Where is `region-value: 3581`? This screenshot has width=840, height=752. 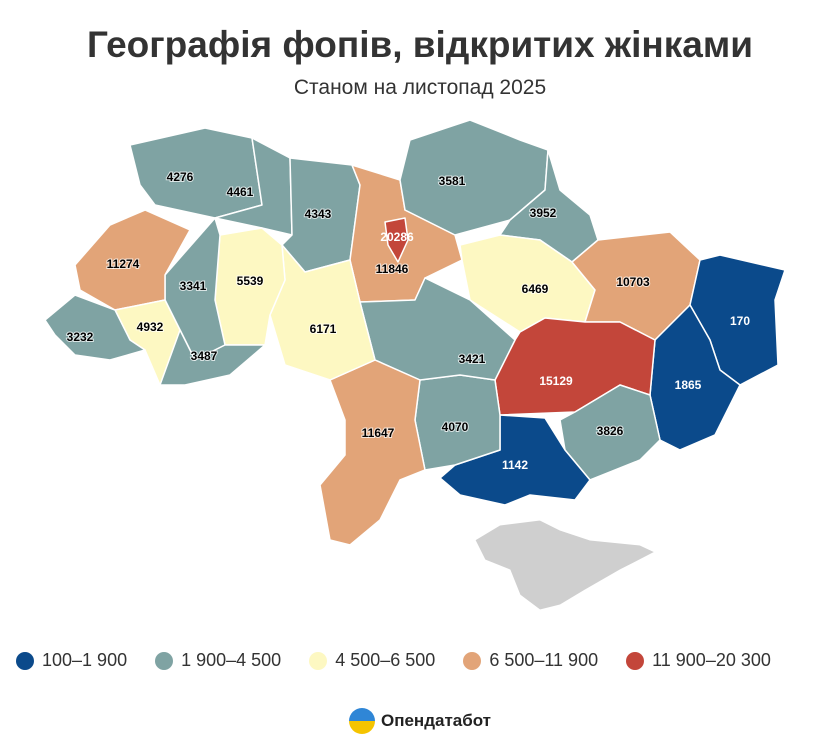 region-value: 3581 is located at coordinates (452, 181).